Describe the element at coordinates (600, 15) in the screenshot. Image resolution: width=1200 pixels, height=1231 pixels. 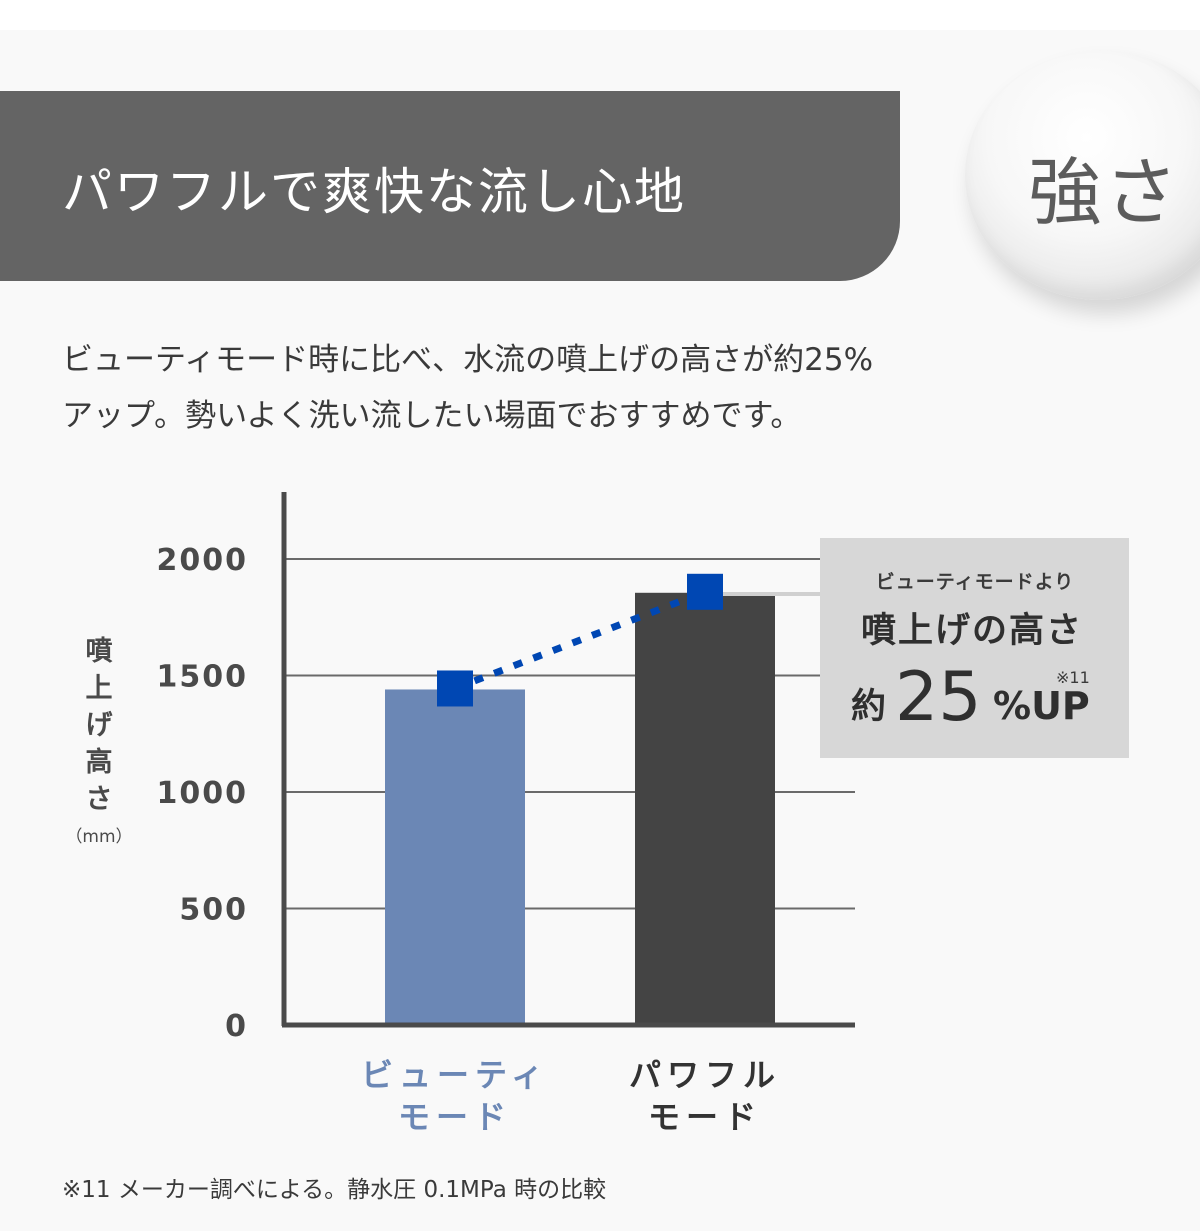
I see `top-strip` at that location.